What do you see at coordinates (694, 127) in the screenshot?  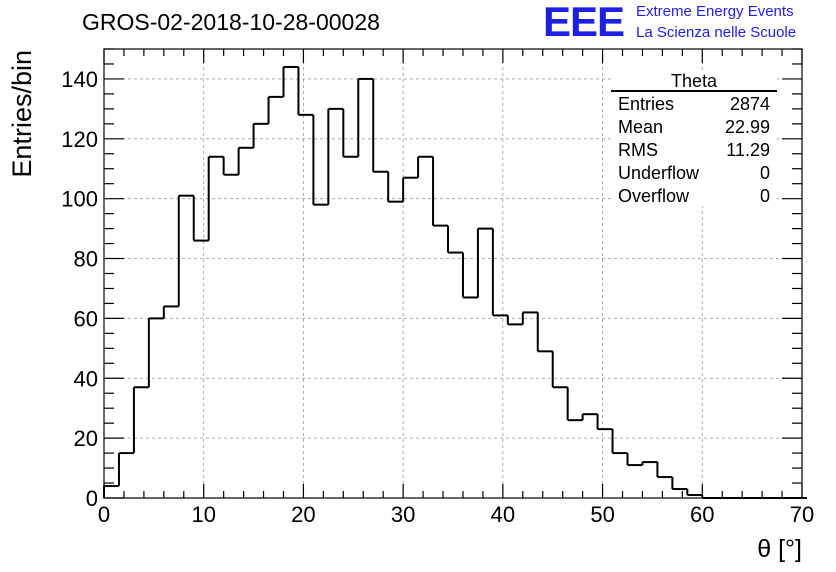 I see `stats-row-mean: Mean 22.99` at bounding box center [694, 127].